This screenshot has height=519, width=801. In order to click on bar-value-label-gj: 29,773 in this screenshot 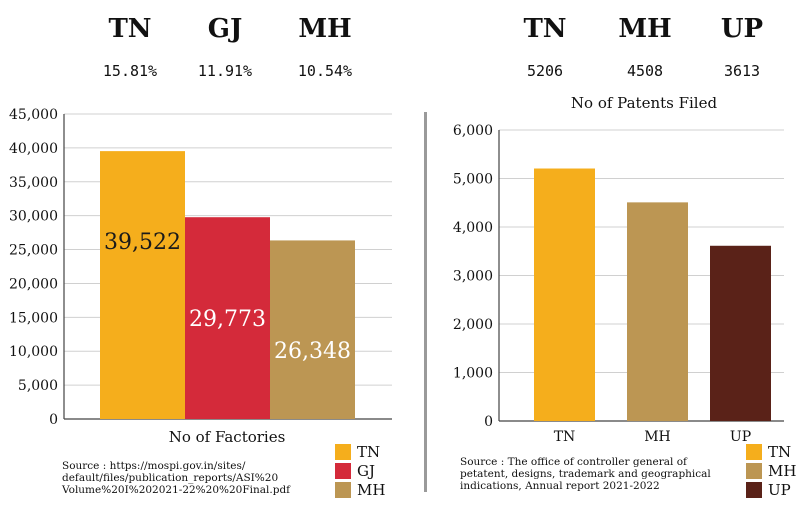, I will do `click(227, 319)`.